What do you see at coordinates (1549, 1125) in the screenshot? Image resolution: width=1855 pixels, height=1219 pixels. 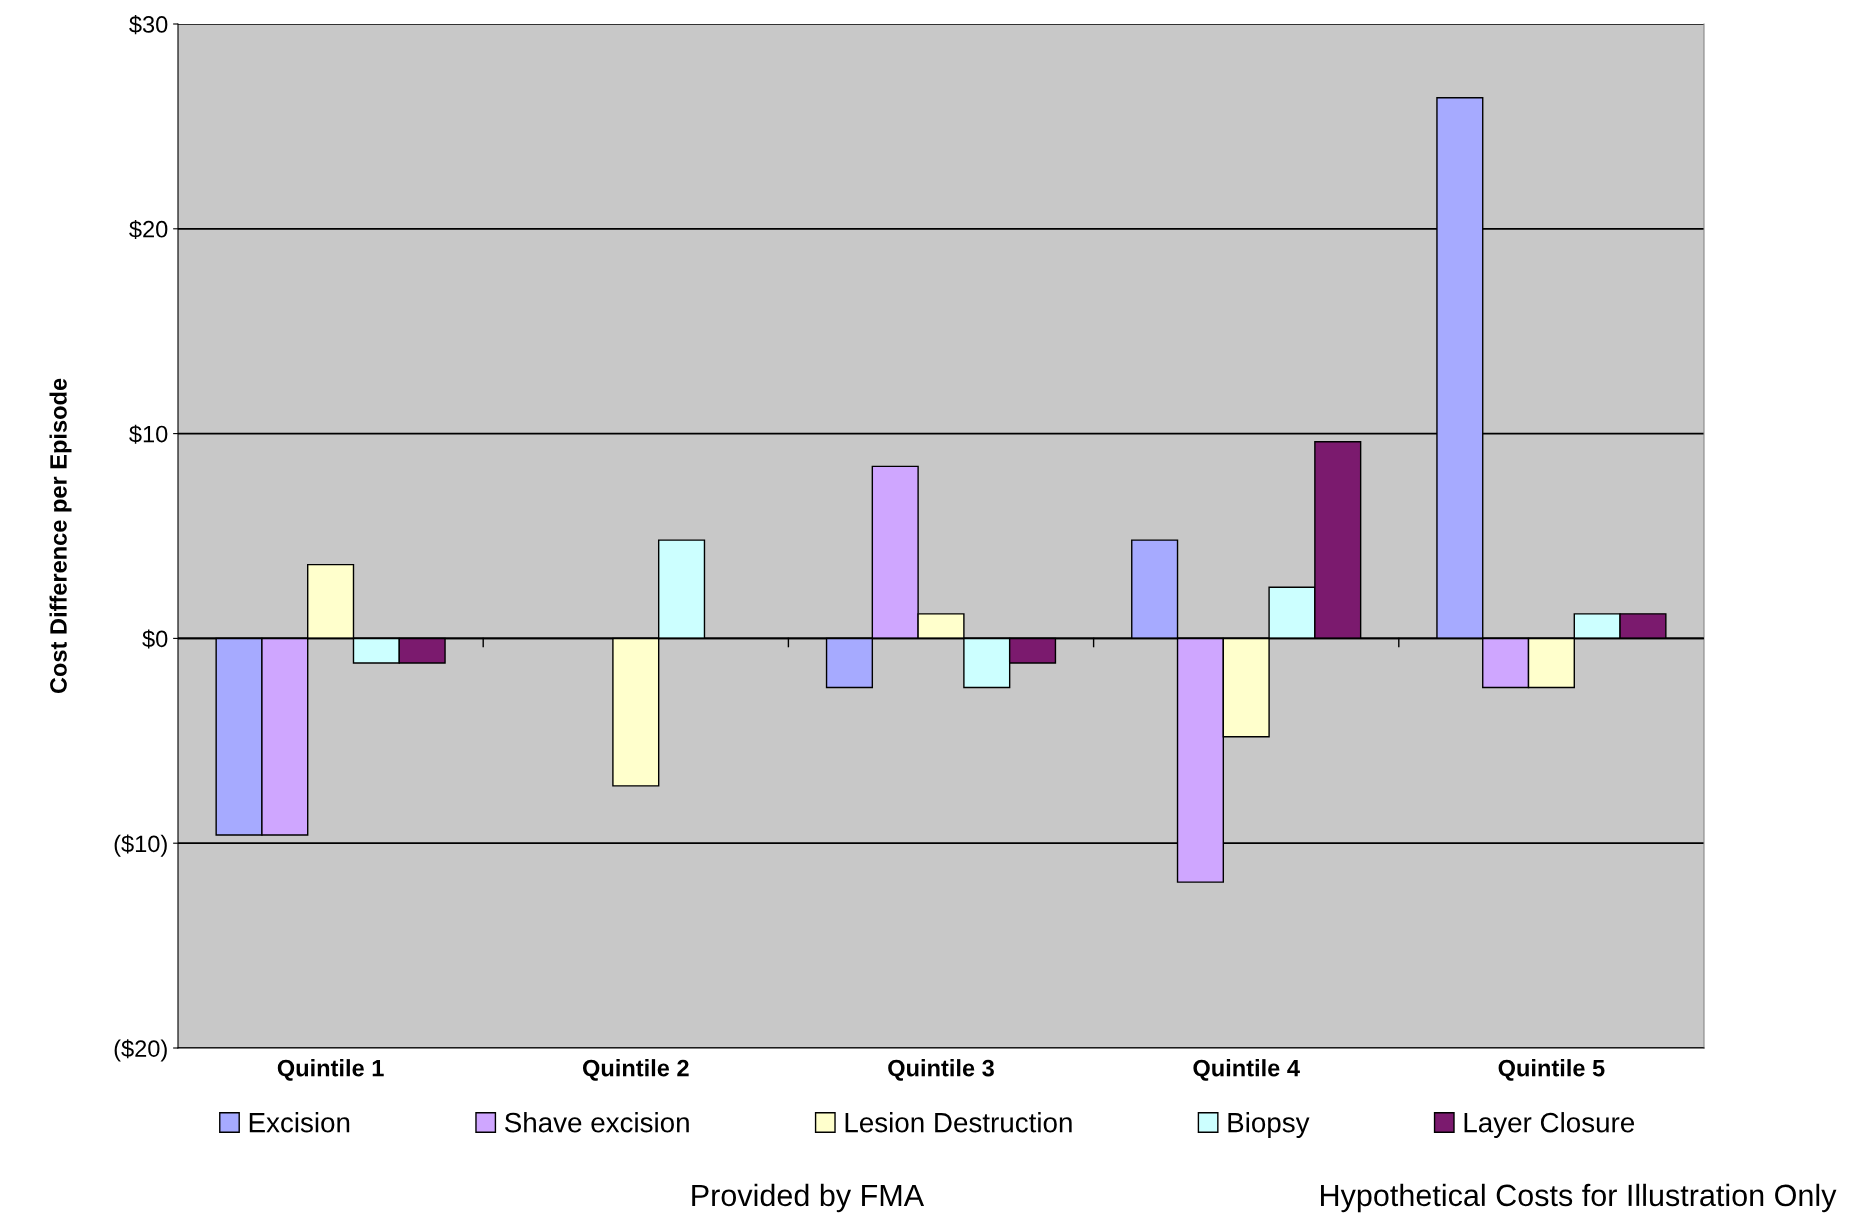 I see `legend-label: Layer Closure` at bounding box center [1549, 1125].